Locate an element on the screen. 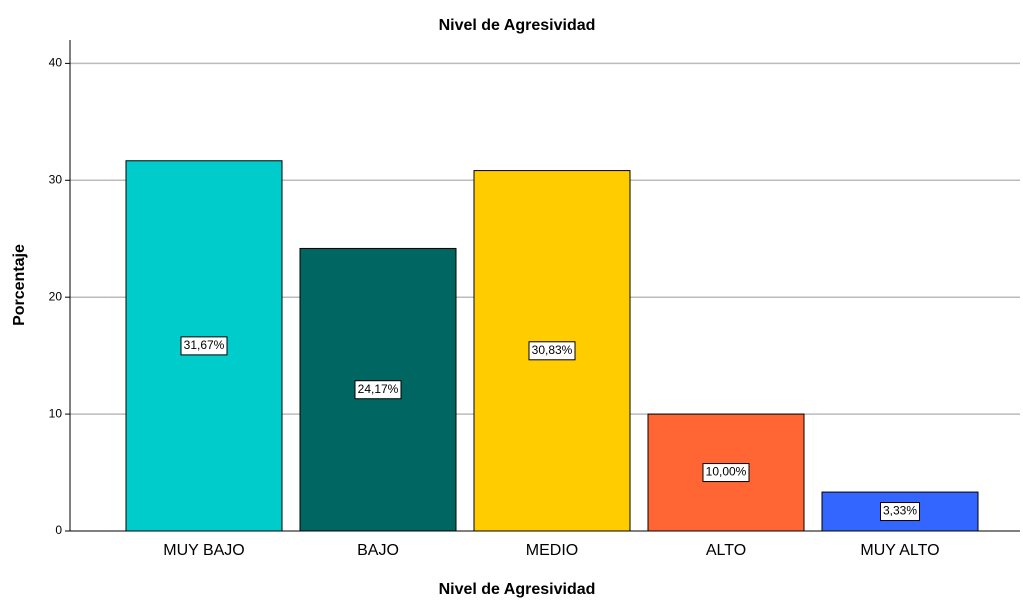 Image resolution: width=1023 pixels, height=601 pixels. y-axis-label: Porcentaje is located at coordinates (19, 285).